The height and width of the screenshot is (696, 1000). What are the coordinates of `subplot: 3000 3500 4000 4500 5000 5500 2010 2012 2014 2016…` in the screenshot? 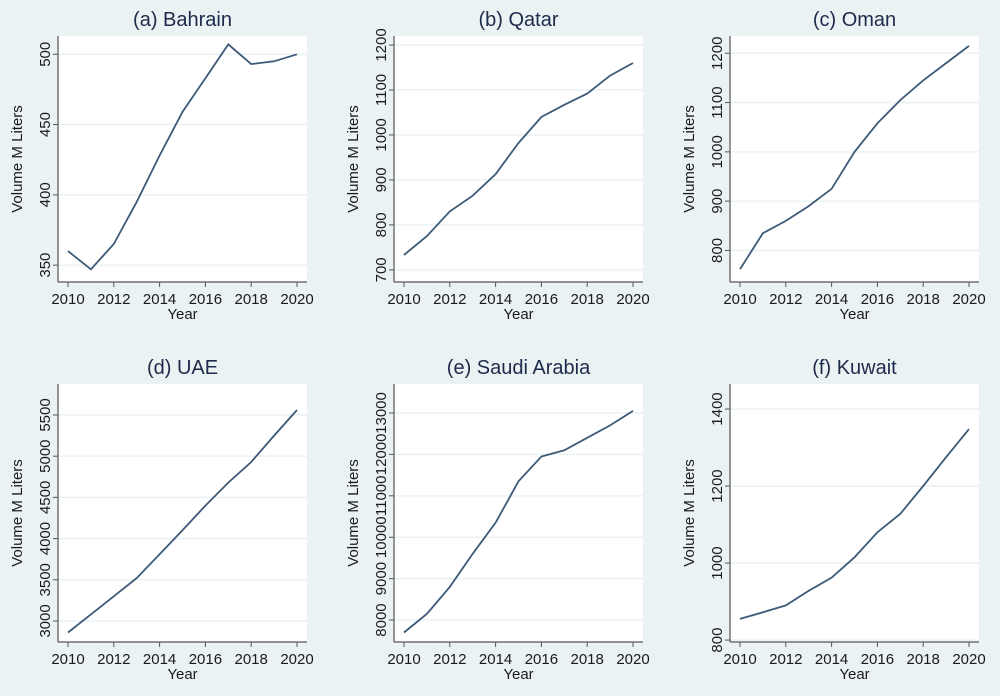 It's located at (161, 520).